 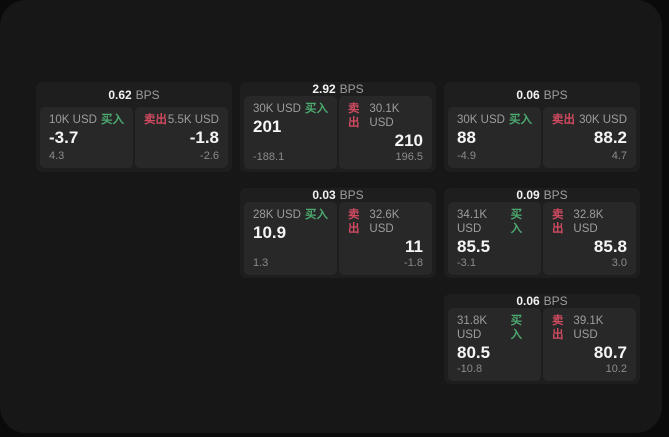 I want to click on bps-value: 2.92, so click(x=324, y=89).